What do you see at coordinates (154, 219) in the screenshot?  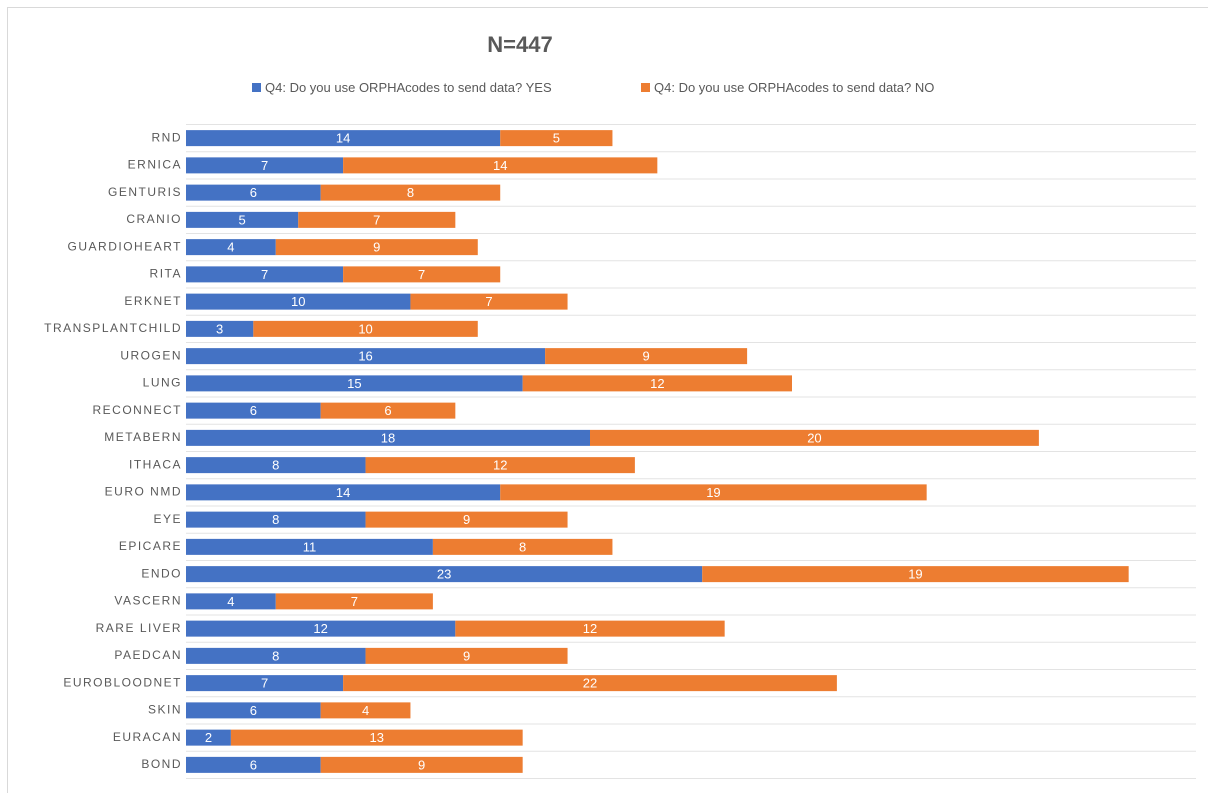 I see `y-tick-label: CRANIO` at bounding box center [154, 219].